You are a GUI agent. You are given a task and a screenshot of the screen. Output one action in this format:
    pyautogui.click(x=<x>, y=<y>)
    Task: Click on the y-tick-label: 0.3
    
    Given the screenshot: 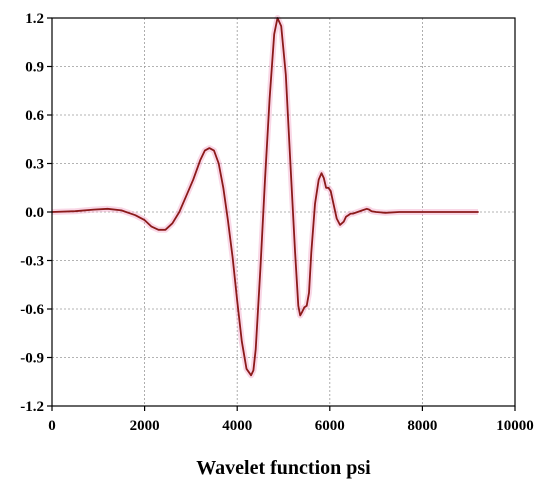 What is the action you would take?
    pyautogui.click(x=34, y=165)
    